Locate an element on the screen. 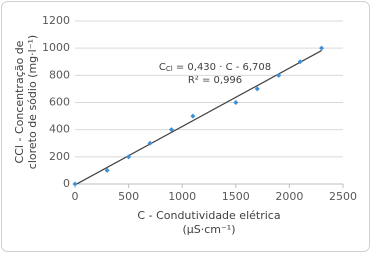 The height and width of the screenshot is (253, 371). x-tick-label: 500 is located at coordinates (128, 196).